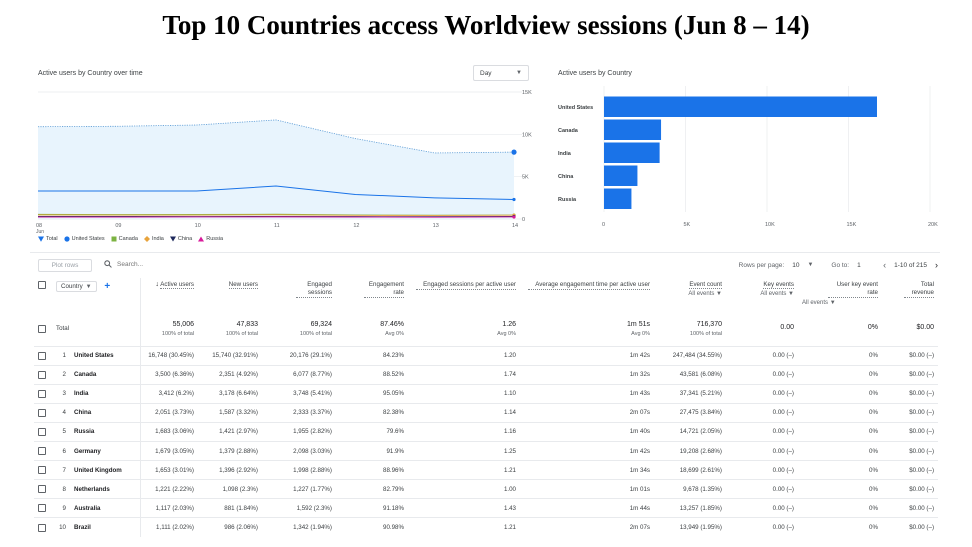 This screenshot has height=547, width=972. I want to click on total-checkbox, so click(42, 328).